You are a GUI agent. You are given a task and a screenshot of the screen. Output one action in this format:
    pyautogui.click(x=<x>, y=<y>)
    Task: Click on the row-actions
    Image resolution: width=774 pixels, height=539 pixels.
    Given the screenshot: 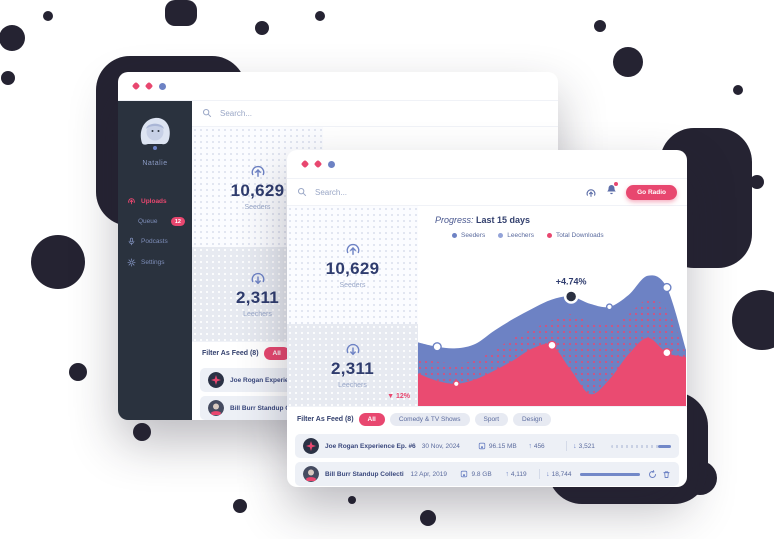 What is the action you would take?
    pyautogui.click(x=659, y=474)
    